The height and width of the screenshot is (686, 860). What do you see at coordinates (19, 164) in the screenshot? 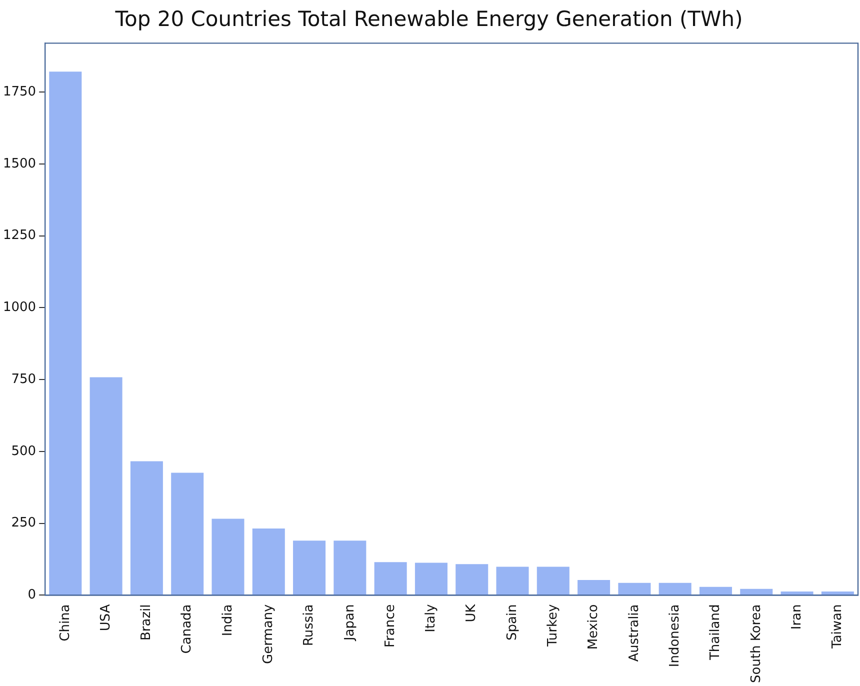
I see `y-tick-label: 1500` at bounding box center [19, 164].